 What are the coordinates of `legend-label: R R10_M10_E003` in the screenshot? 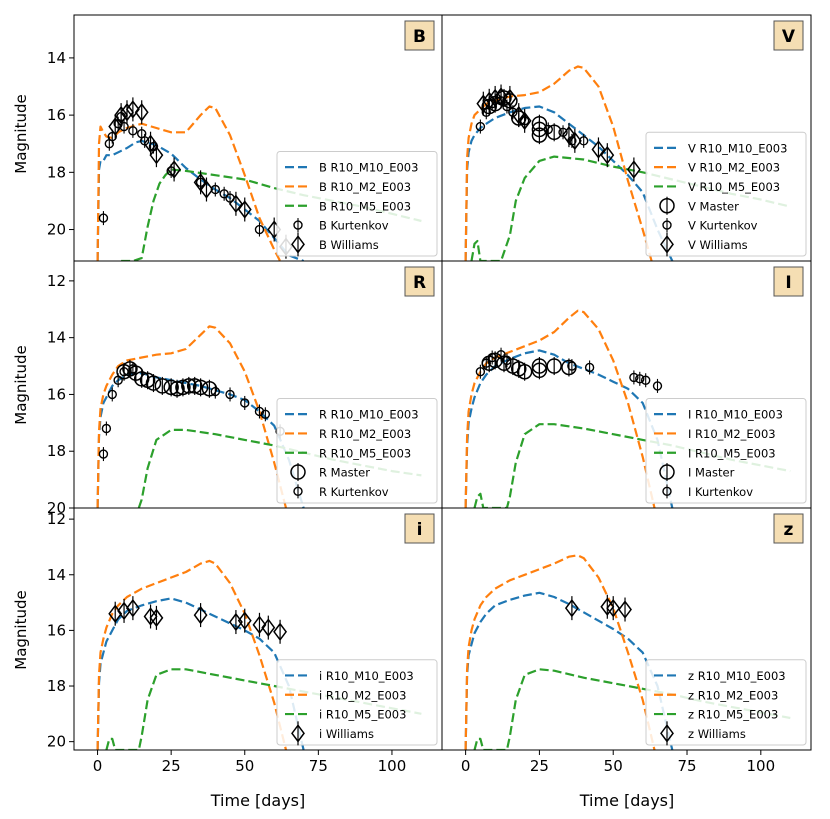 It's located at (369, 415).